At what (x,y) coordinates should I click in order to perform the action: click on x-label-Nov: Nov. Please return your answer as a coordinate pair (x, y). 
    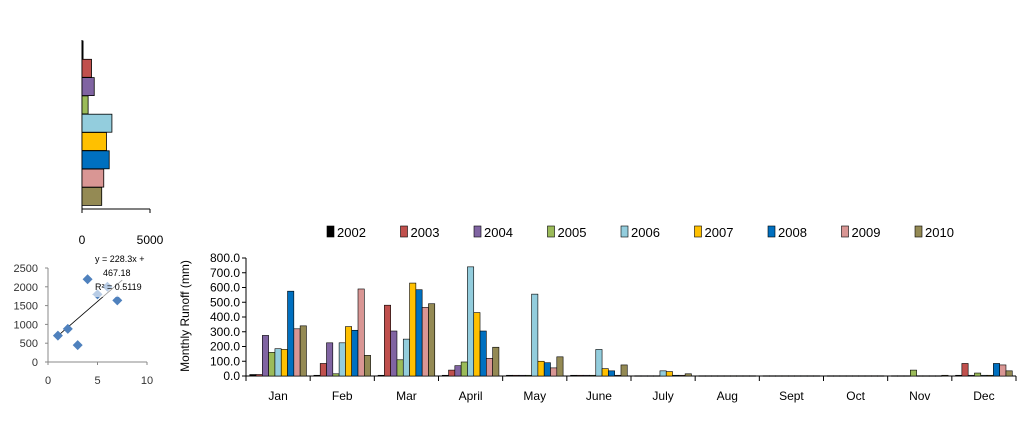
    Looking at the image, I should click on (919, 396).